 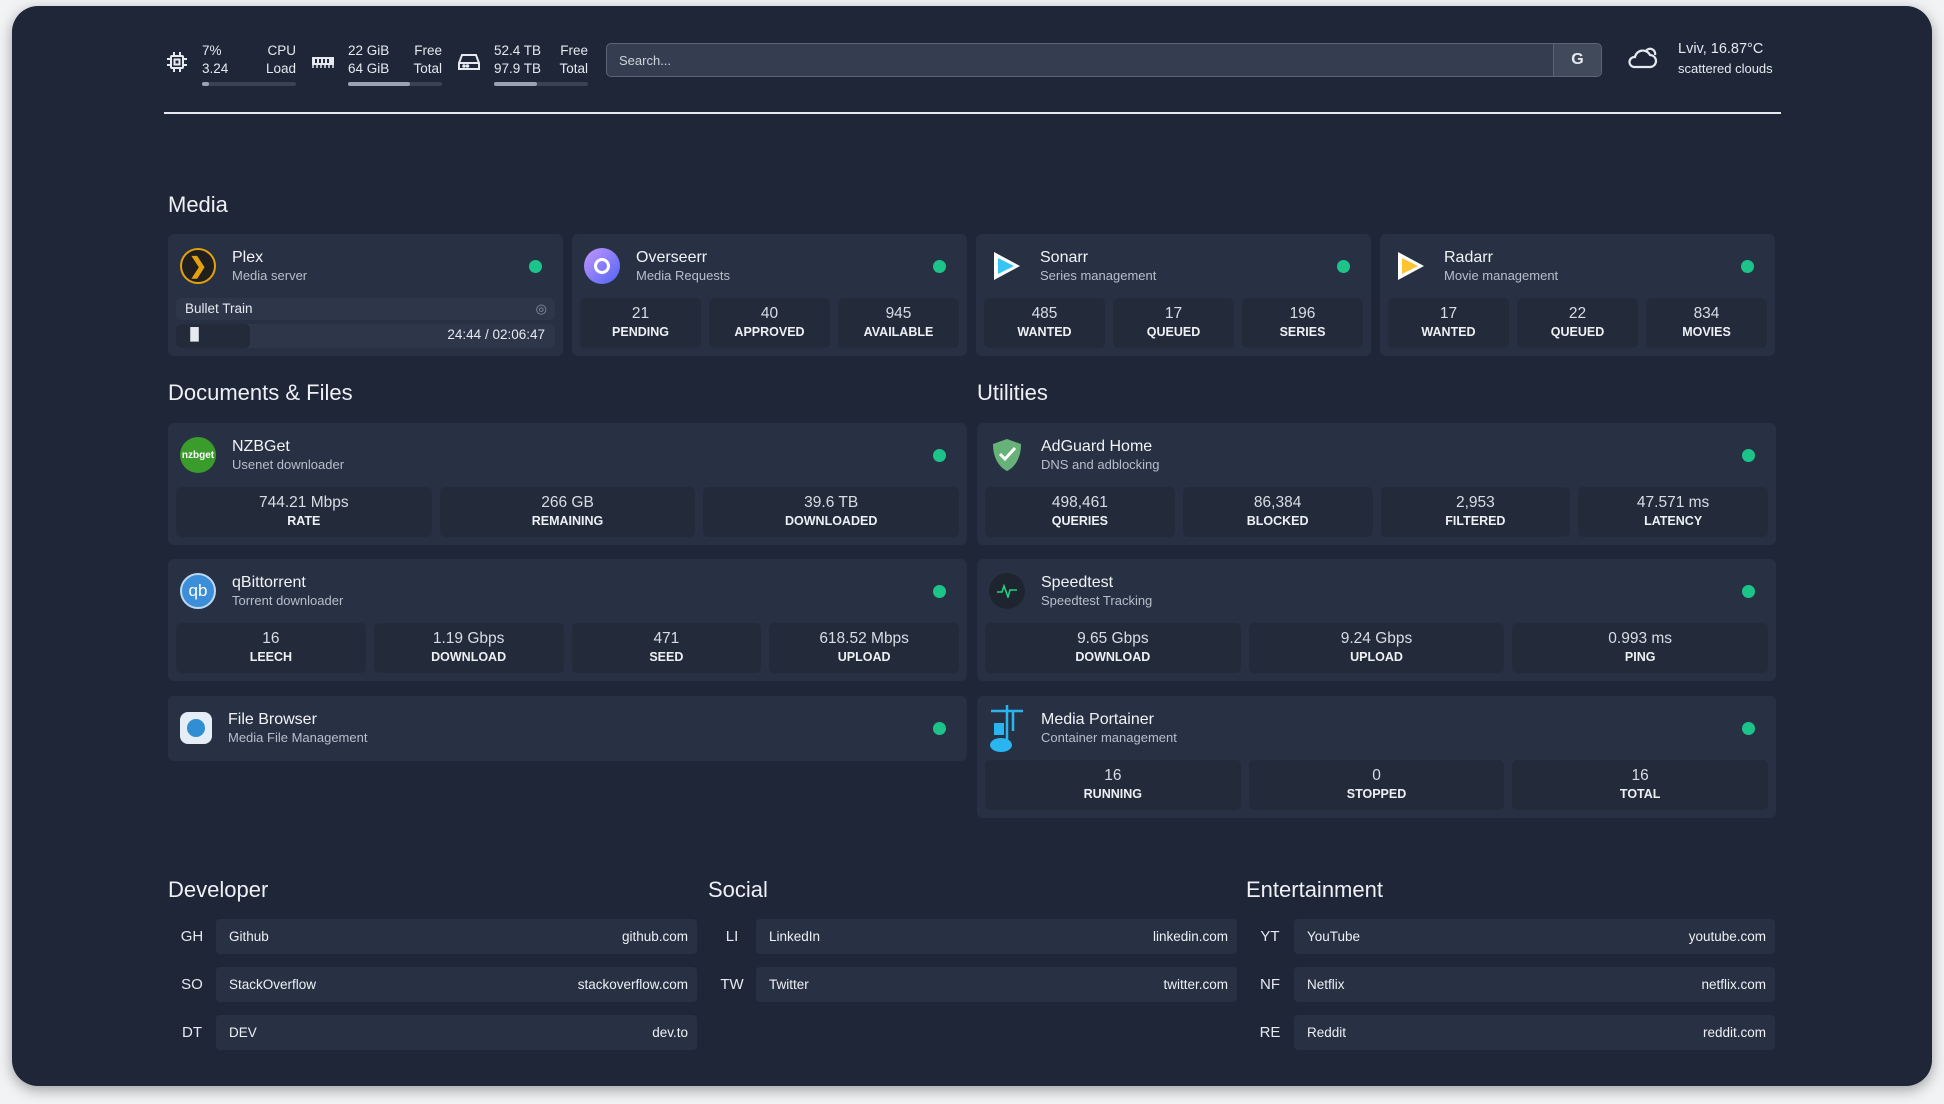 What do you see at coordinates (640, 313) in the screenshot?
I see `stat-value: 21` at bounding box center [640, 313].